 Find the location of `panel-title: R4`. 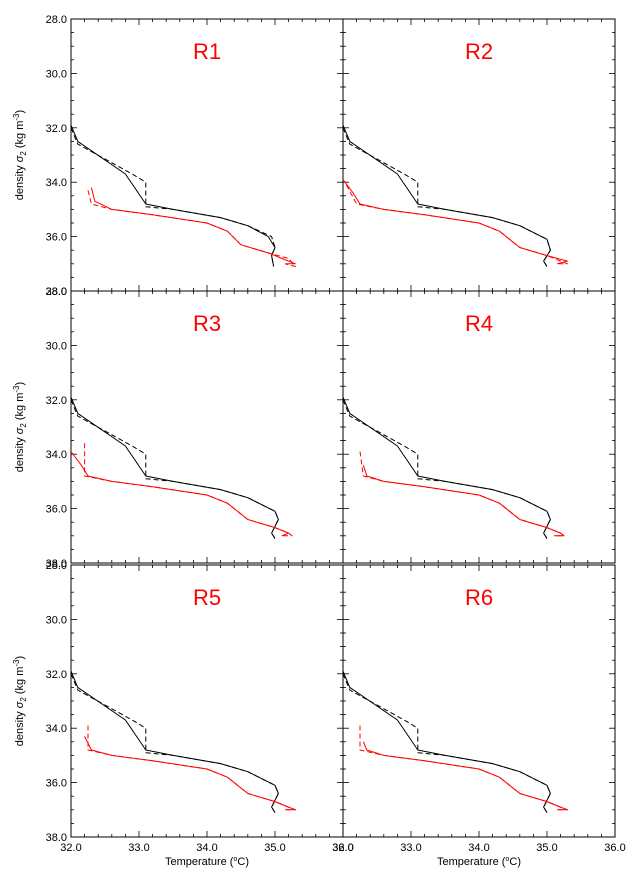

panel-title: R4 is located at coordinates (479, 323).